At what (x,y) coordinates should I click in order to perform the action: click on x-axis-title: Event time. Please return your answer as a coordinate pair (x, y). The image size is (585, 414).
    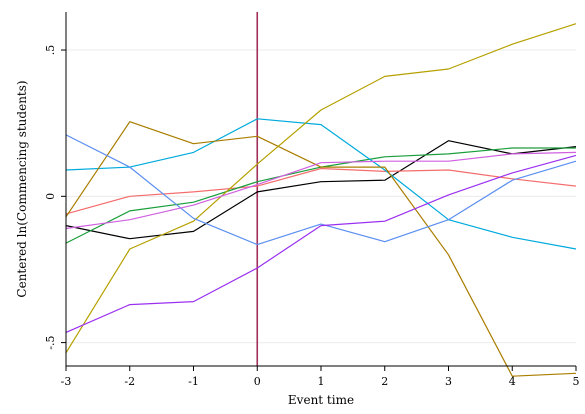
    Looking at the image, I should click on (321, 400).